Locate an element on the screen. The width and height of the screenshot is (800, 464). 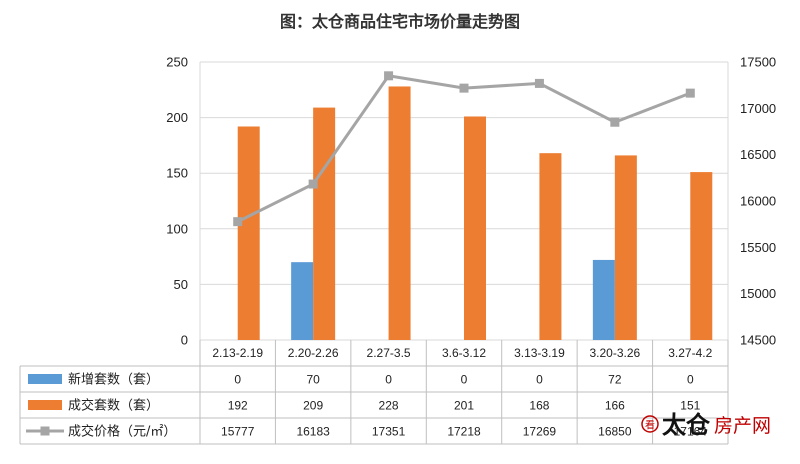
x-category-label: 2.13-2.19 is located at coordinates (237, 353).